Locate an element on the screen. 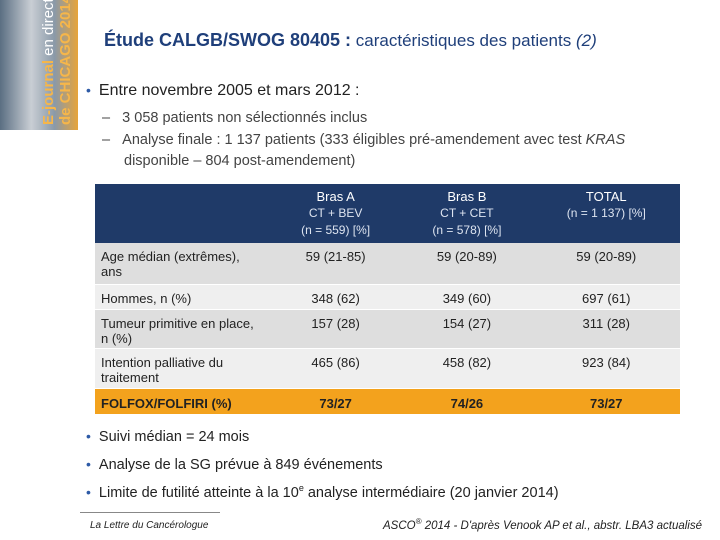 The image size is (720, 540). header-cell: TOTAL (n = 1 137) [%] is located at coordinates (606, 213).